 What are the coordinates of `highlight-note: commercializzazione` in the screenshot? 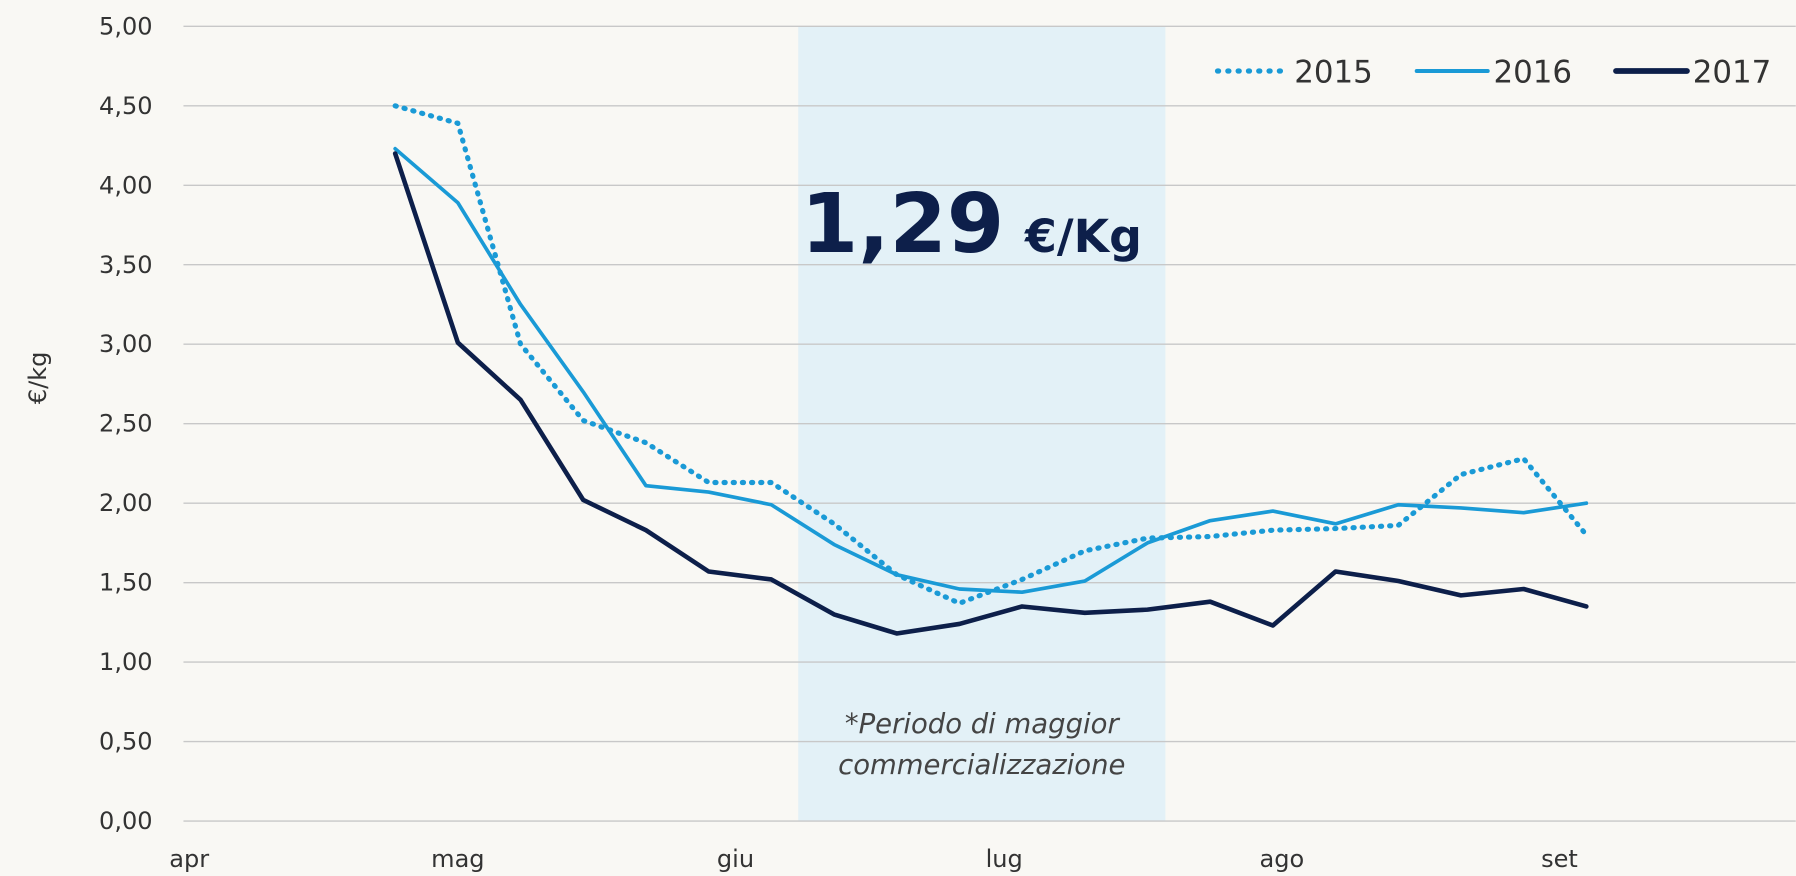 It's located at (981, 765).